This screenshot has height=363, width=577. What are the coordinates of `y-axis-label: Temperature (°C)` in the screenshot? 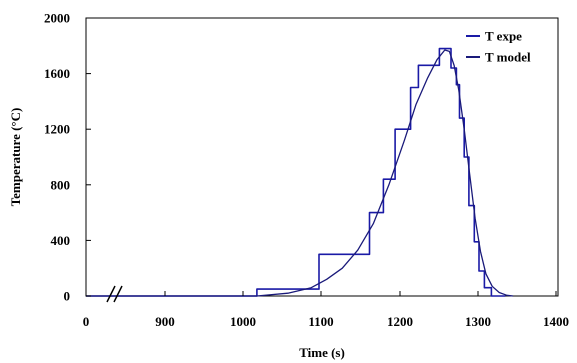 It's located at (15, 157).